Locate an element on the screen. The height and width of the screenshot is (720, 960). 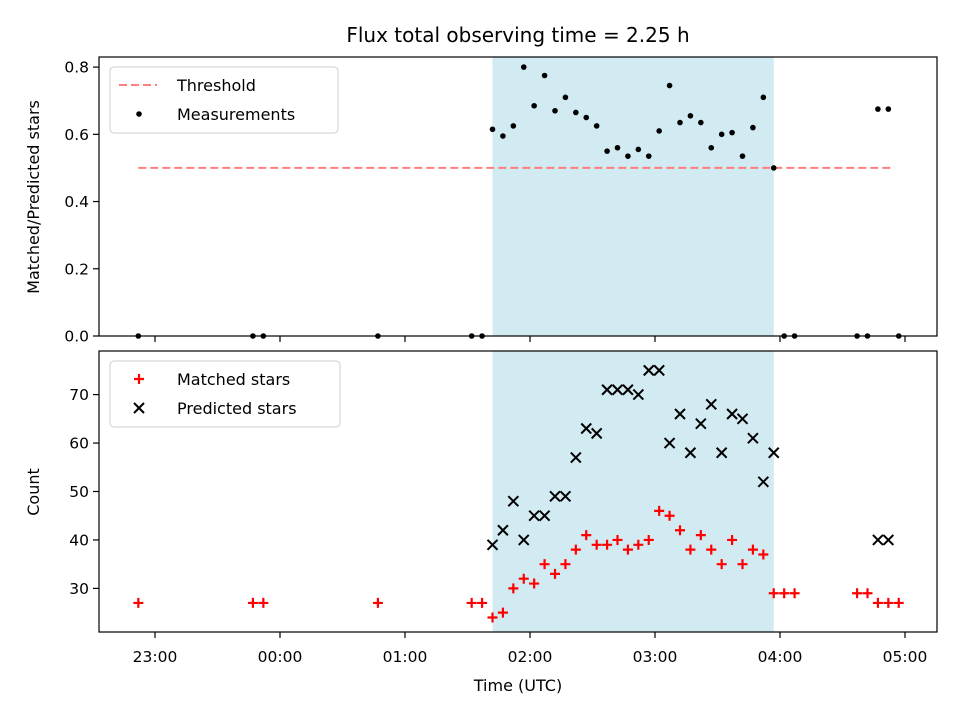
top-legend-label: Measurements is located at coordinates (236, 114).